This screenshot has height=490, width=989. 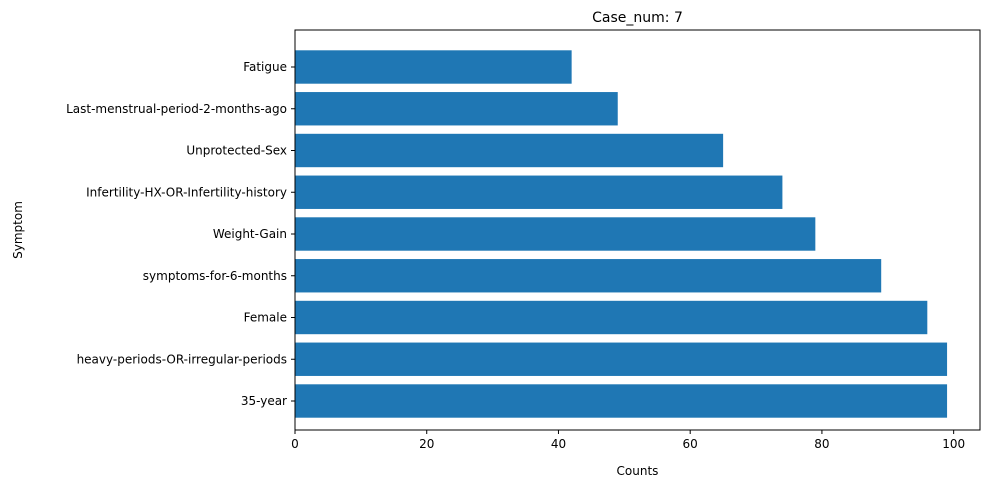 I want to click on y-tick-label: symptoms-for-6-months, so click(x=215, y=276).